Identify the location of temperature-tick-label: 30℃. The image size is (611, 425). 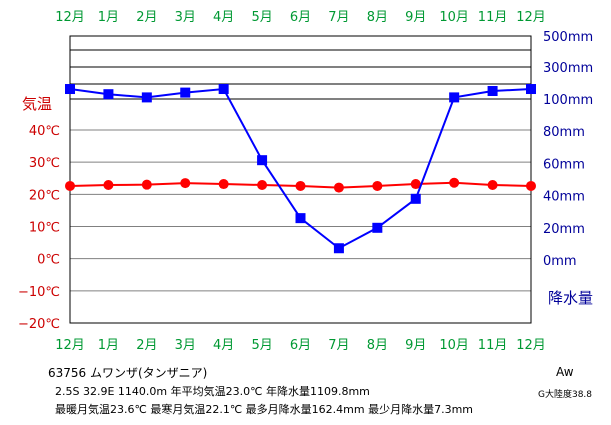
(44, 163).